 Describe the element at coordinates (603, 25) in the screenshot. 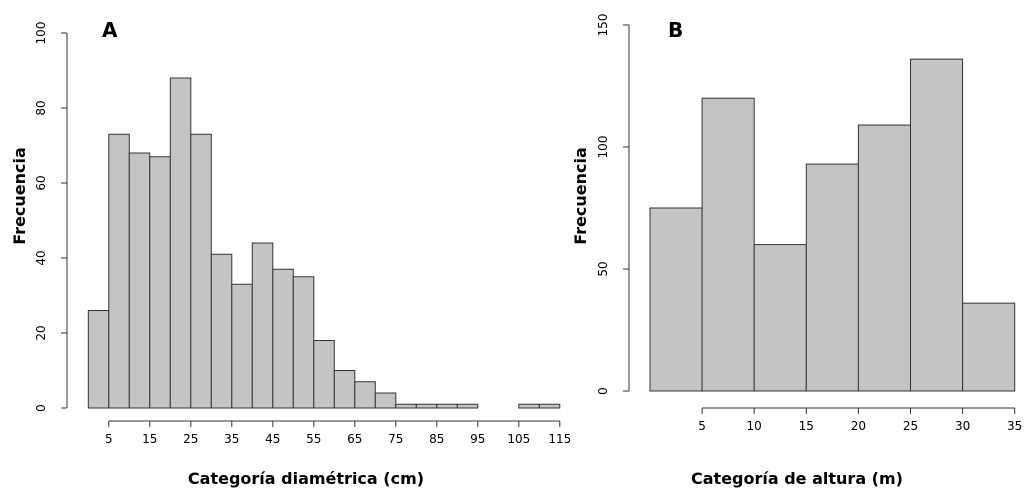

I see `panel-b-y-tick-label-3: 150` at that location.